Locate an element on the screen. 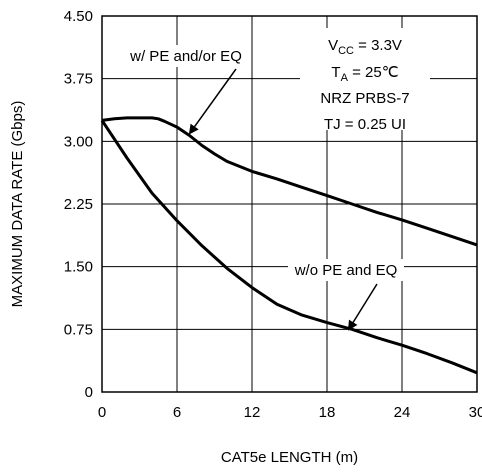 The image size is (482, 473). x-tick-label: 0 is located at coordinates (102, 412).